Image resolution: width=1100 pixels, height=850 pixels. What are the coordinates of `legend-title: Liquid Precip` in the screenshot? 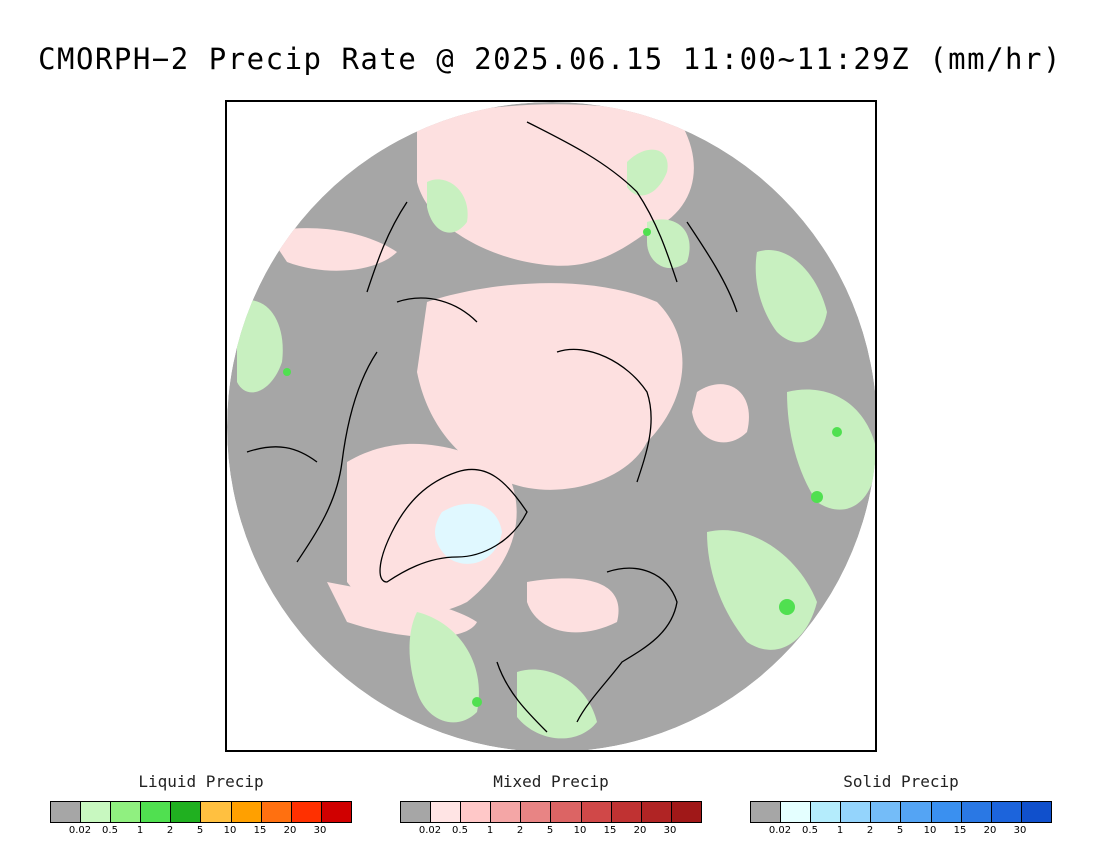 It's located at (201, 781).